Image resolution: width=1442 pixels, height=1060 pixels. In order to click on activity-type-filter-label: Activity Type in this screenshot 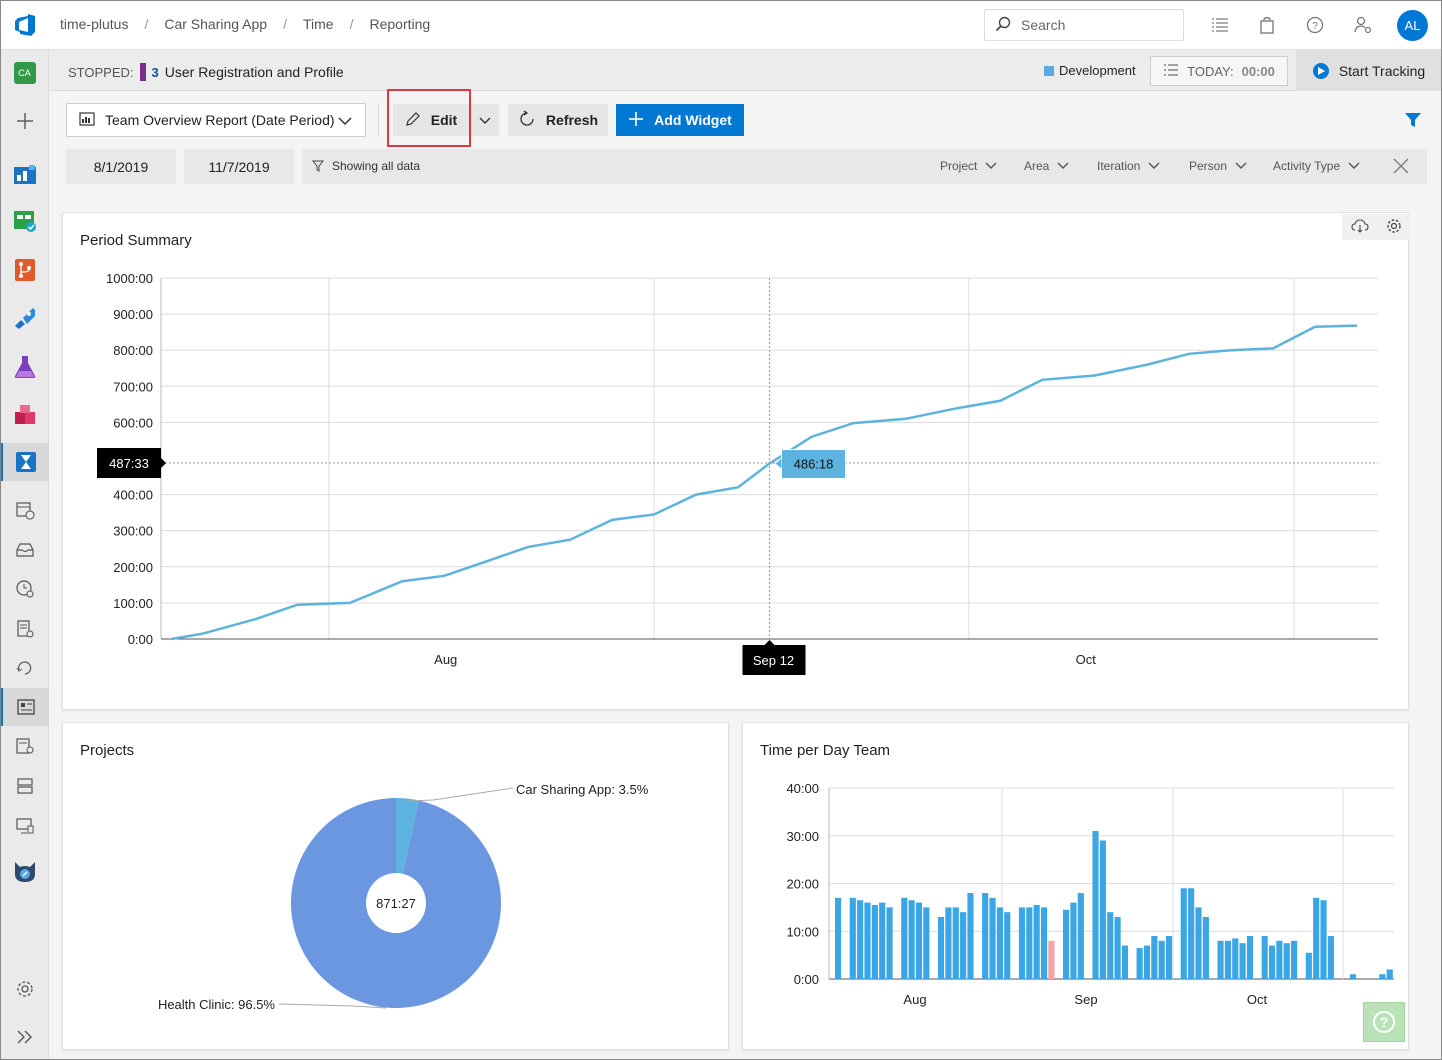, I will do `click(1307, 166)`.